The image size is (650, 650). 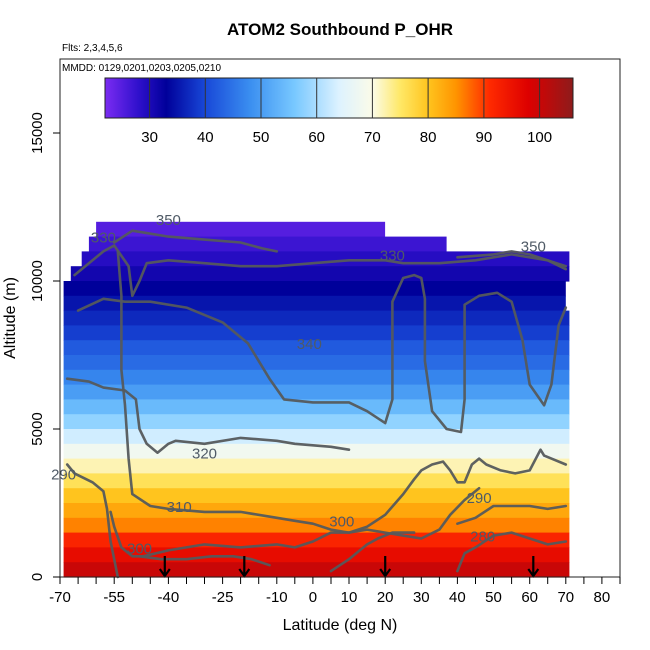 What do you see at coordinates (63, 474) in the screenshot?
I see `contour-label-290-9: 290` at bounding box center [63, 474].